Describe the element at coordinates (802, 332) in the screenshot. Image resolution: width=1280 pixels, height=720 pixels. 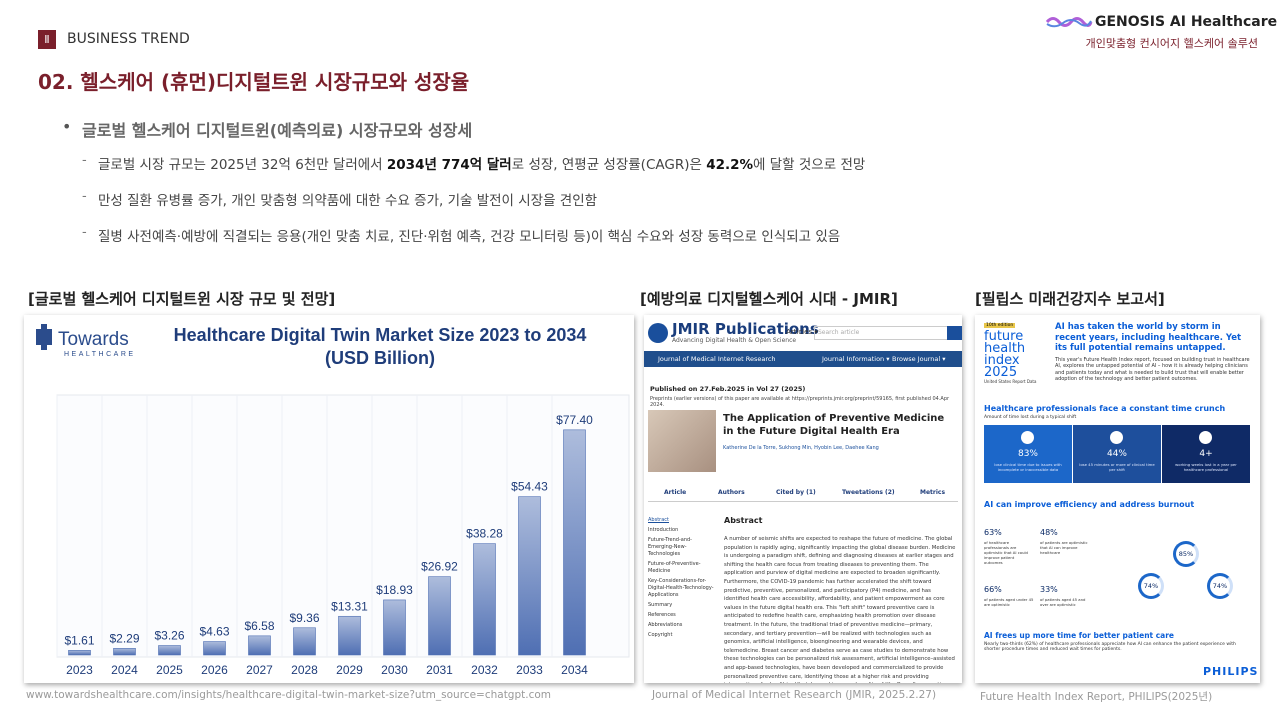
I see `articles: Articles ▾` at that location.